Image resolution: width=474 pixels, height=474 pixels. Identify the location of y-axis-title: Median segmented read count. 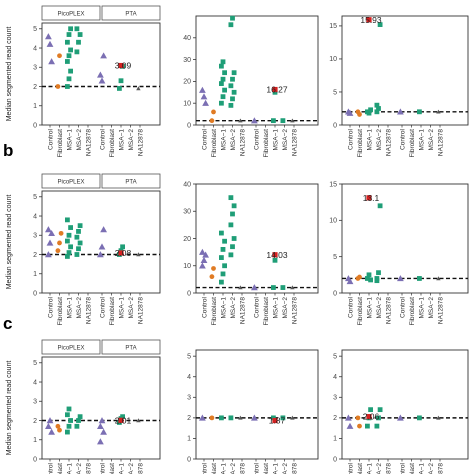
(9, 74).